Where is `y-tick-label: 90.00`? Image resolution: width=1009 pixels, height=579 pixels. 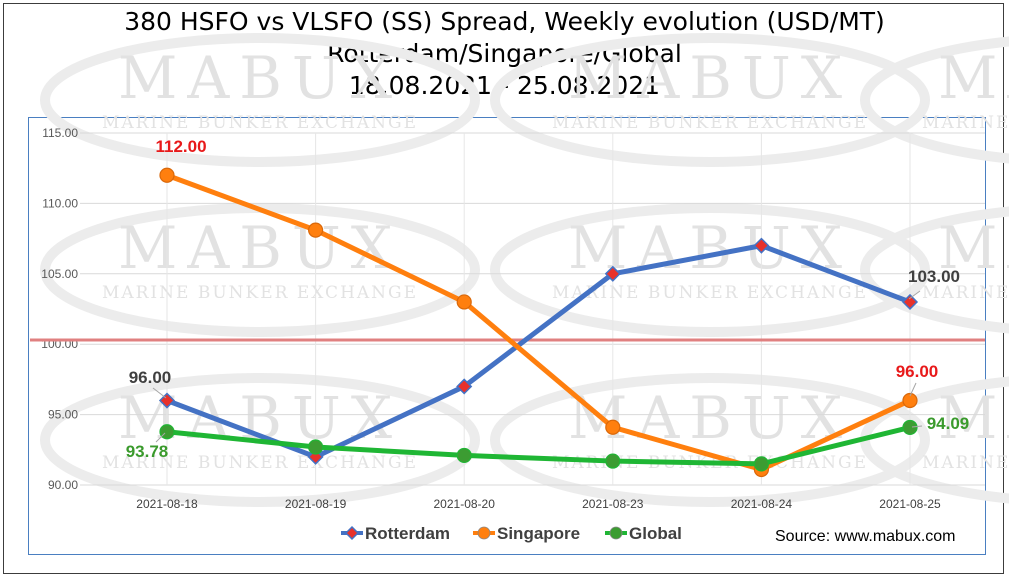
y-tick-label: 90.00 is located at coordinates (63, 485).